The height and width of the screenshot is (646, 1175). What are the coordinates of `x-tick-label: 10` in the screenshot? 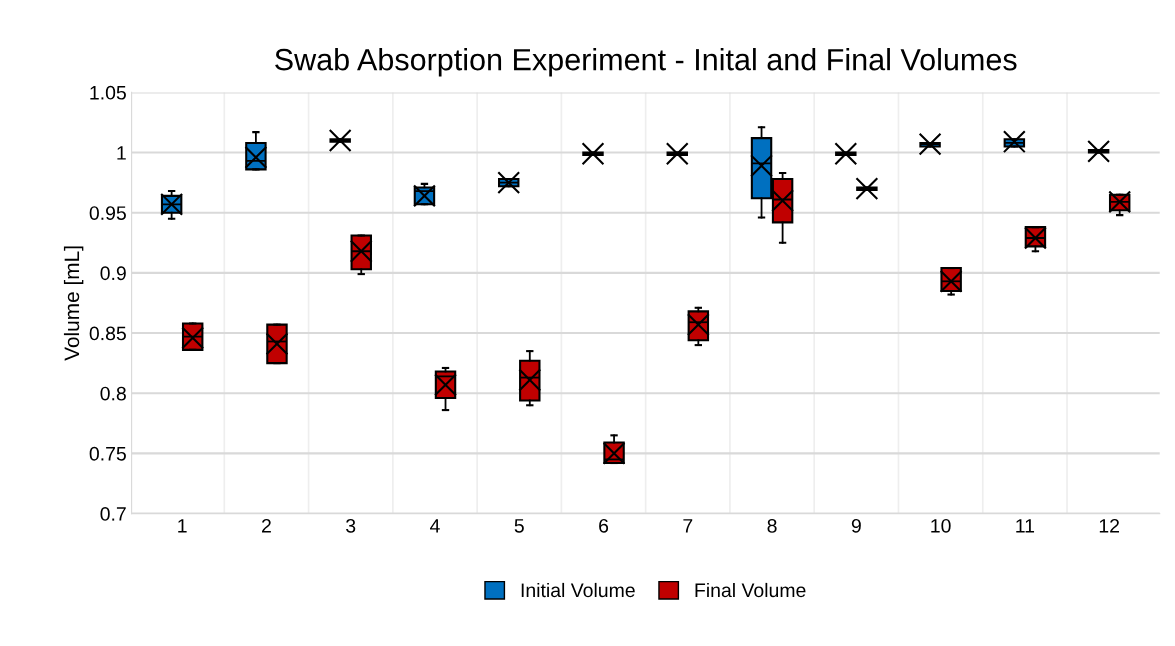 It's located at (941, 525).